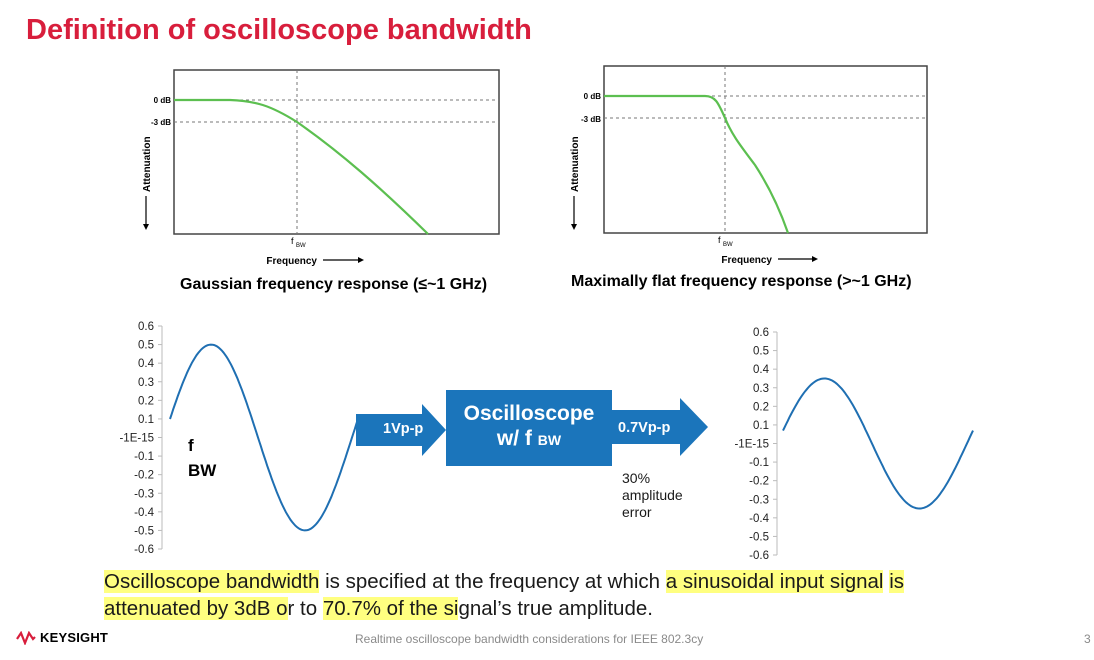  What do you see at coordinates (774, 581) in the screenshot?
I see `highlight-2: a sinusoidal input signal` at bounding box center [774, 581].